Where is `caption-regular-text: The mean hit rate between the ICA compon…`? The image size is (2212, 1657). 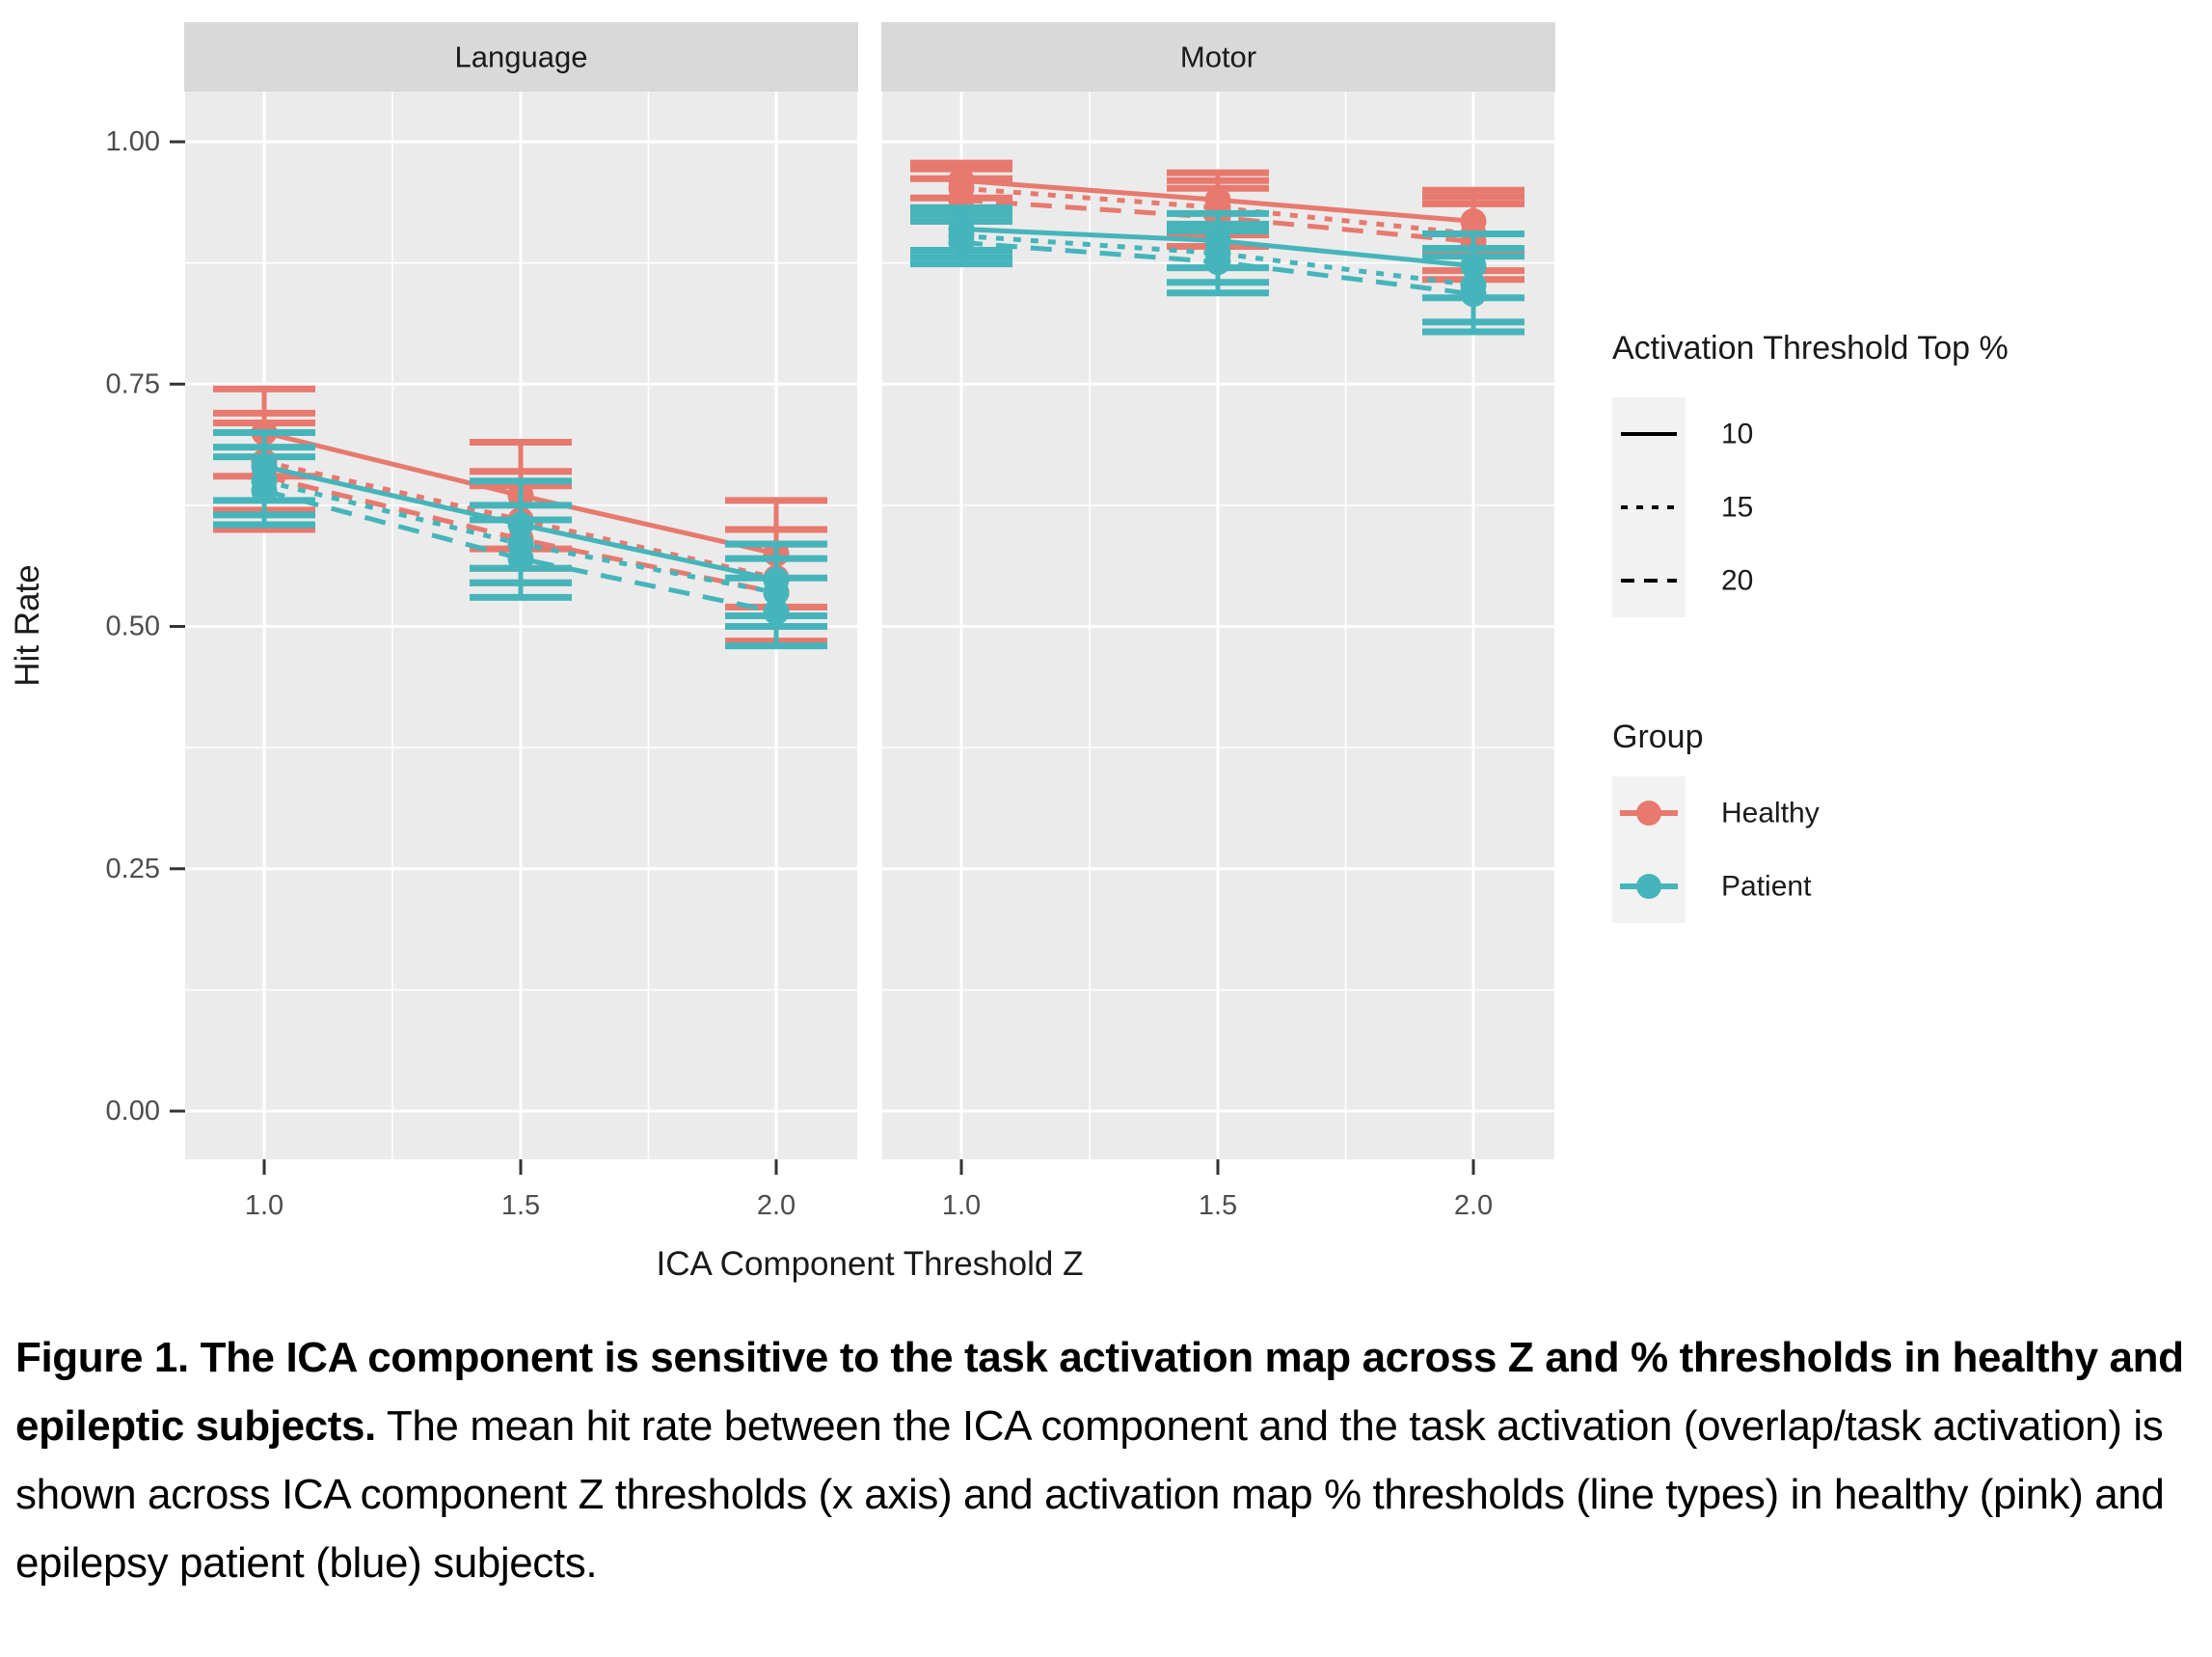 caption-regular-text: The mean hit rate between the ICA compon… is located at coordinates (1090, 1494).